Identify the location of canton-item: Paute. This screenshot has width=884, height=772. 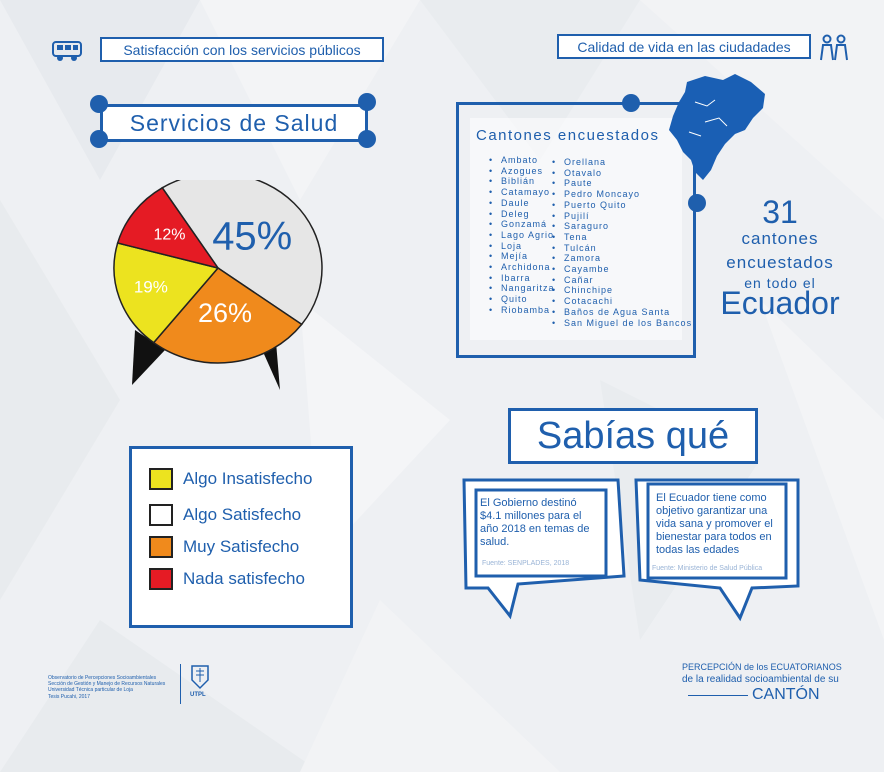
(622, 183).